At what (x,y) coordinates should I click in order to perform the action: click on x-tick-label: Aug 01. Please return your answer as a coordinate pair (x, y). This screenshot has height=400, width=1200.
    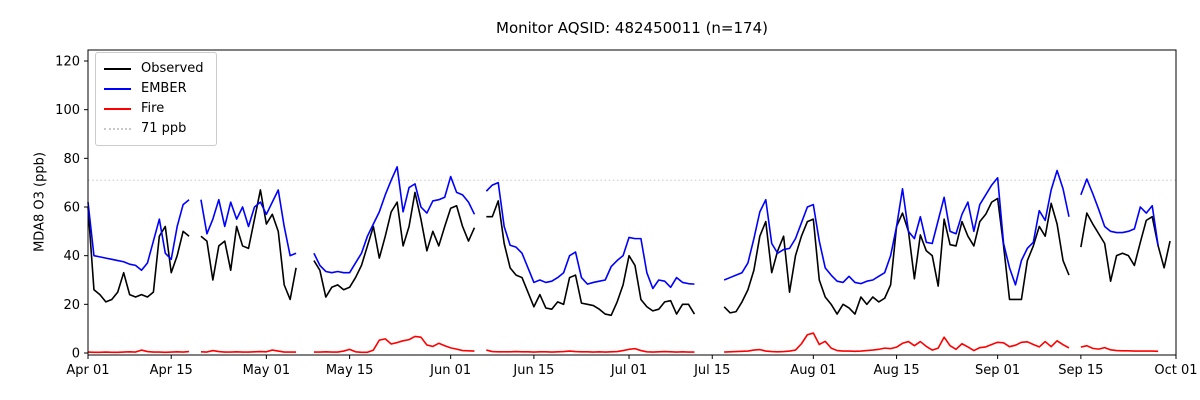
    Looking at the image, I should click on (813, 370).